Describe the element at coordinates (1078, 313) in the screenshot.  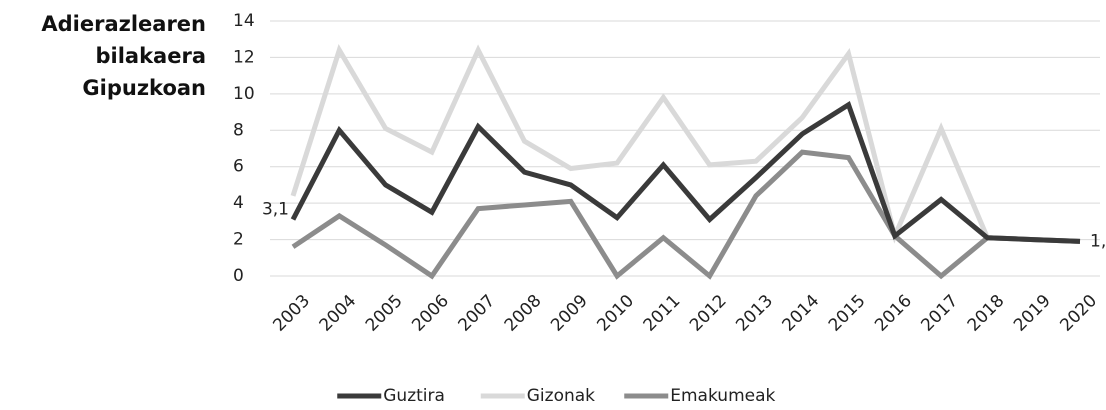
I see `x-tick-label: 2020` at that location.